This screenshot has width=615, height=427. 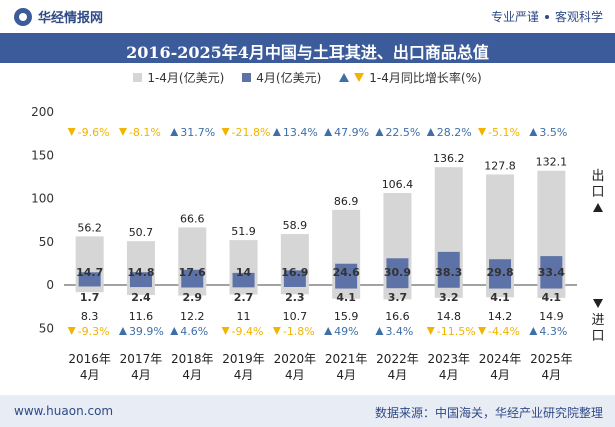 I want to click on import-growth-label: -4.4%, so click(x=504, y=331).